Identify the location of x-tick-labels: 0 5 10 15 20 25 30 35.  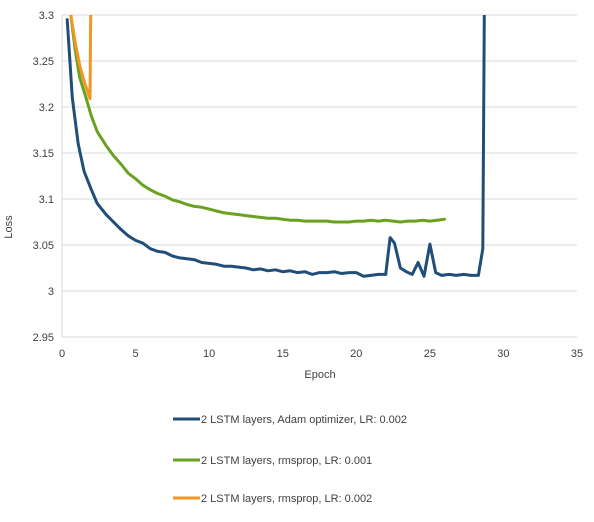
(321, 354).